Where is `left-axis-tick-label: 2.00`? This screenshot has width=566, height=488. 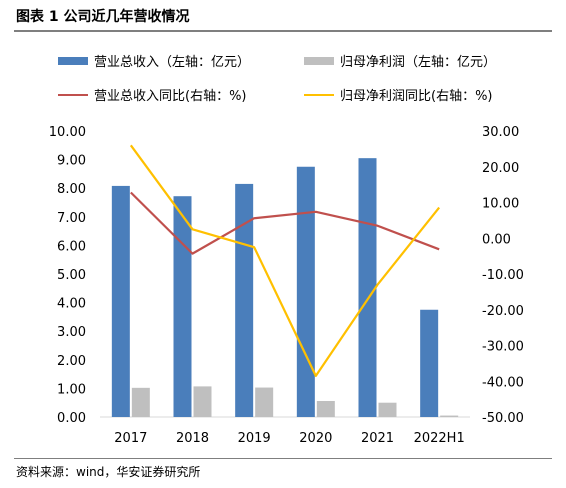
left-axis-tick-label: 2.00 is located at coordinates (71, 361).